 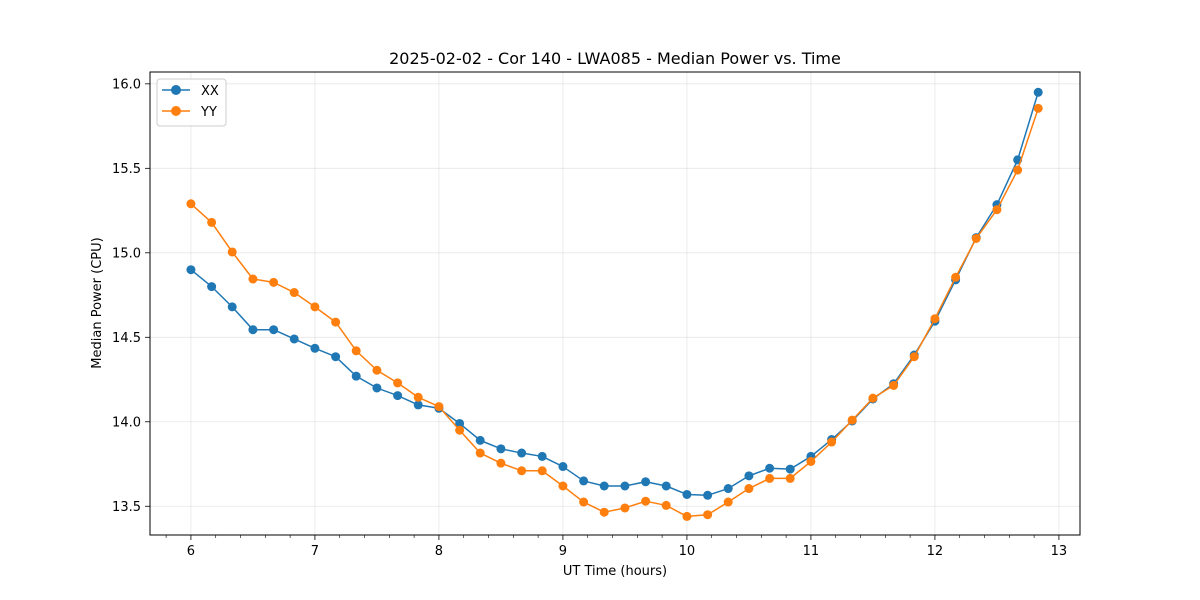 I want to click on x-tick-label: 8, so click(x=439, y=551).